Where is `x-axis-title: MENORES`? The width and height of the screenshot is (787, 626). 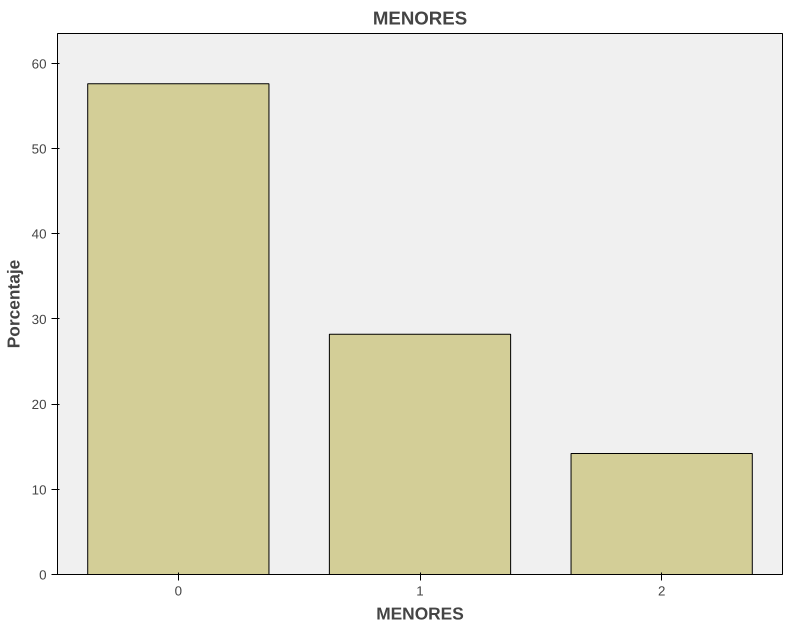
x-axis-title: MENORES is located at coordinates (420, 614).